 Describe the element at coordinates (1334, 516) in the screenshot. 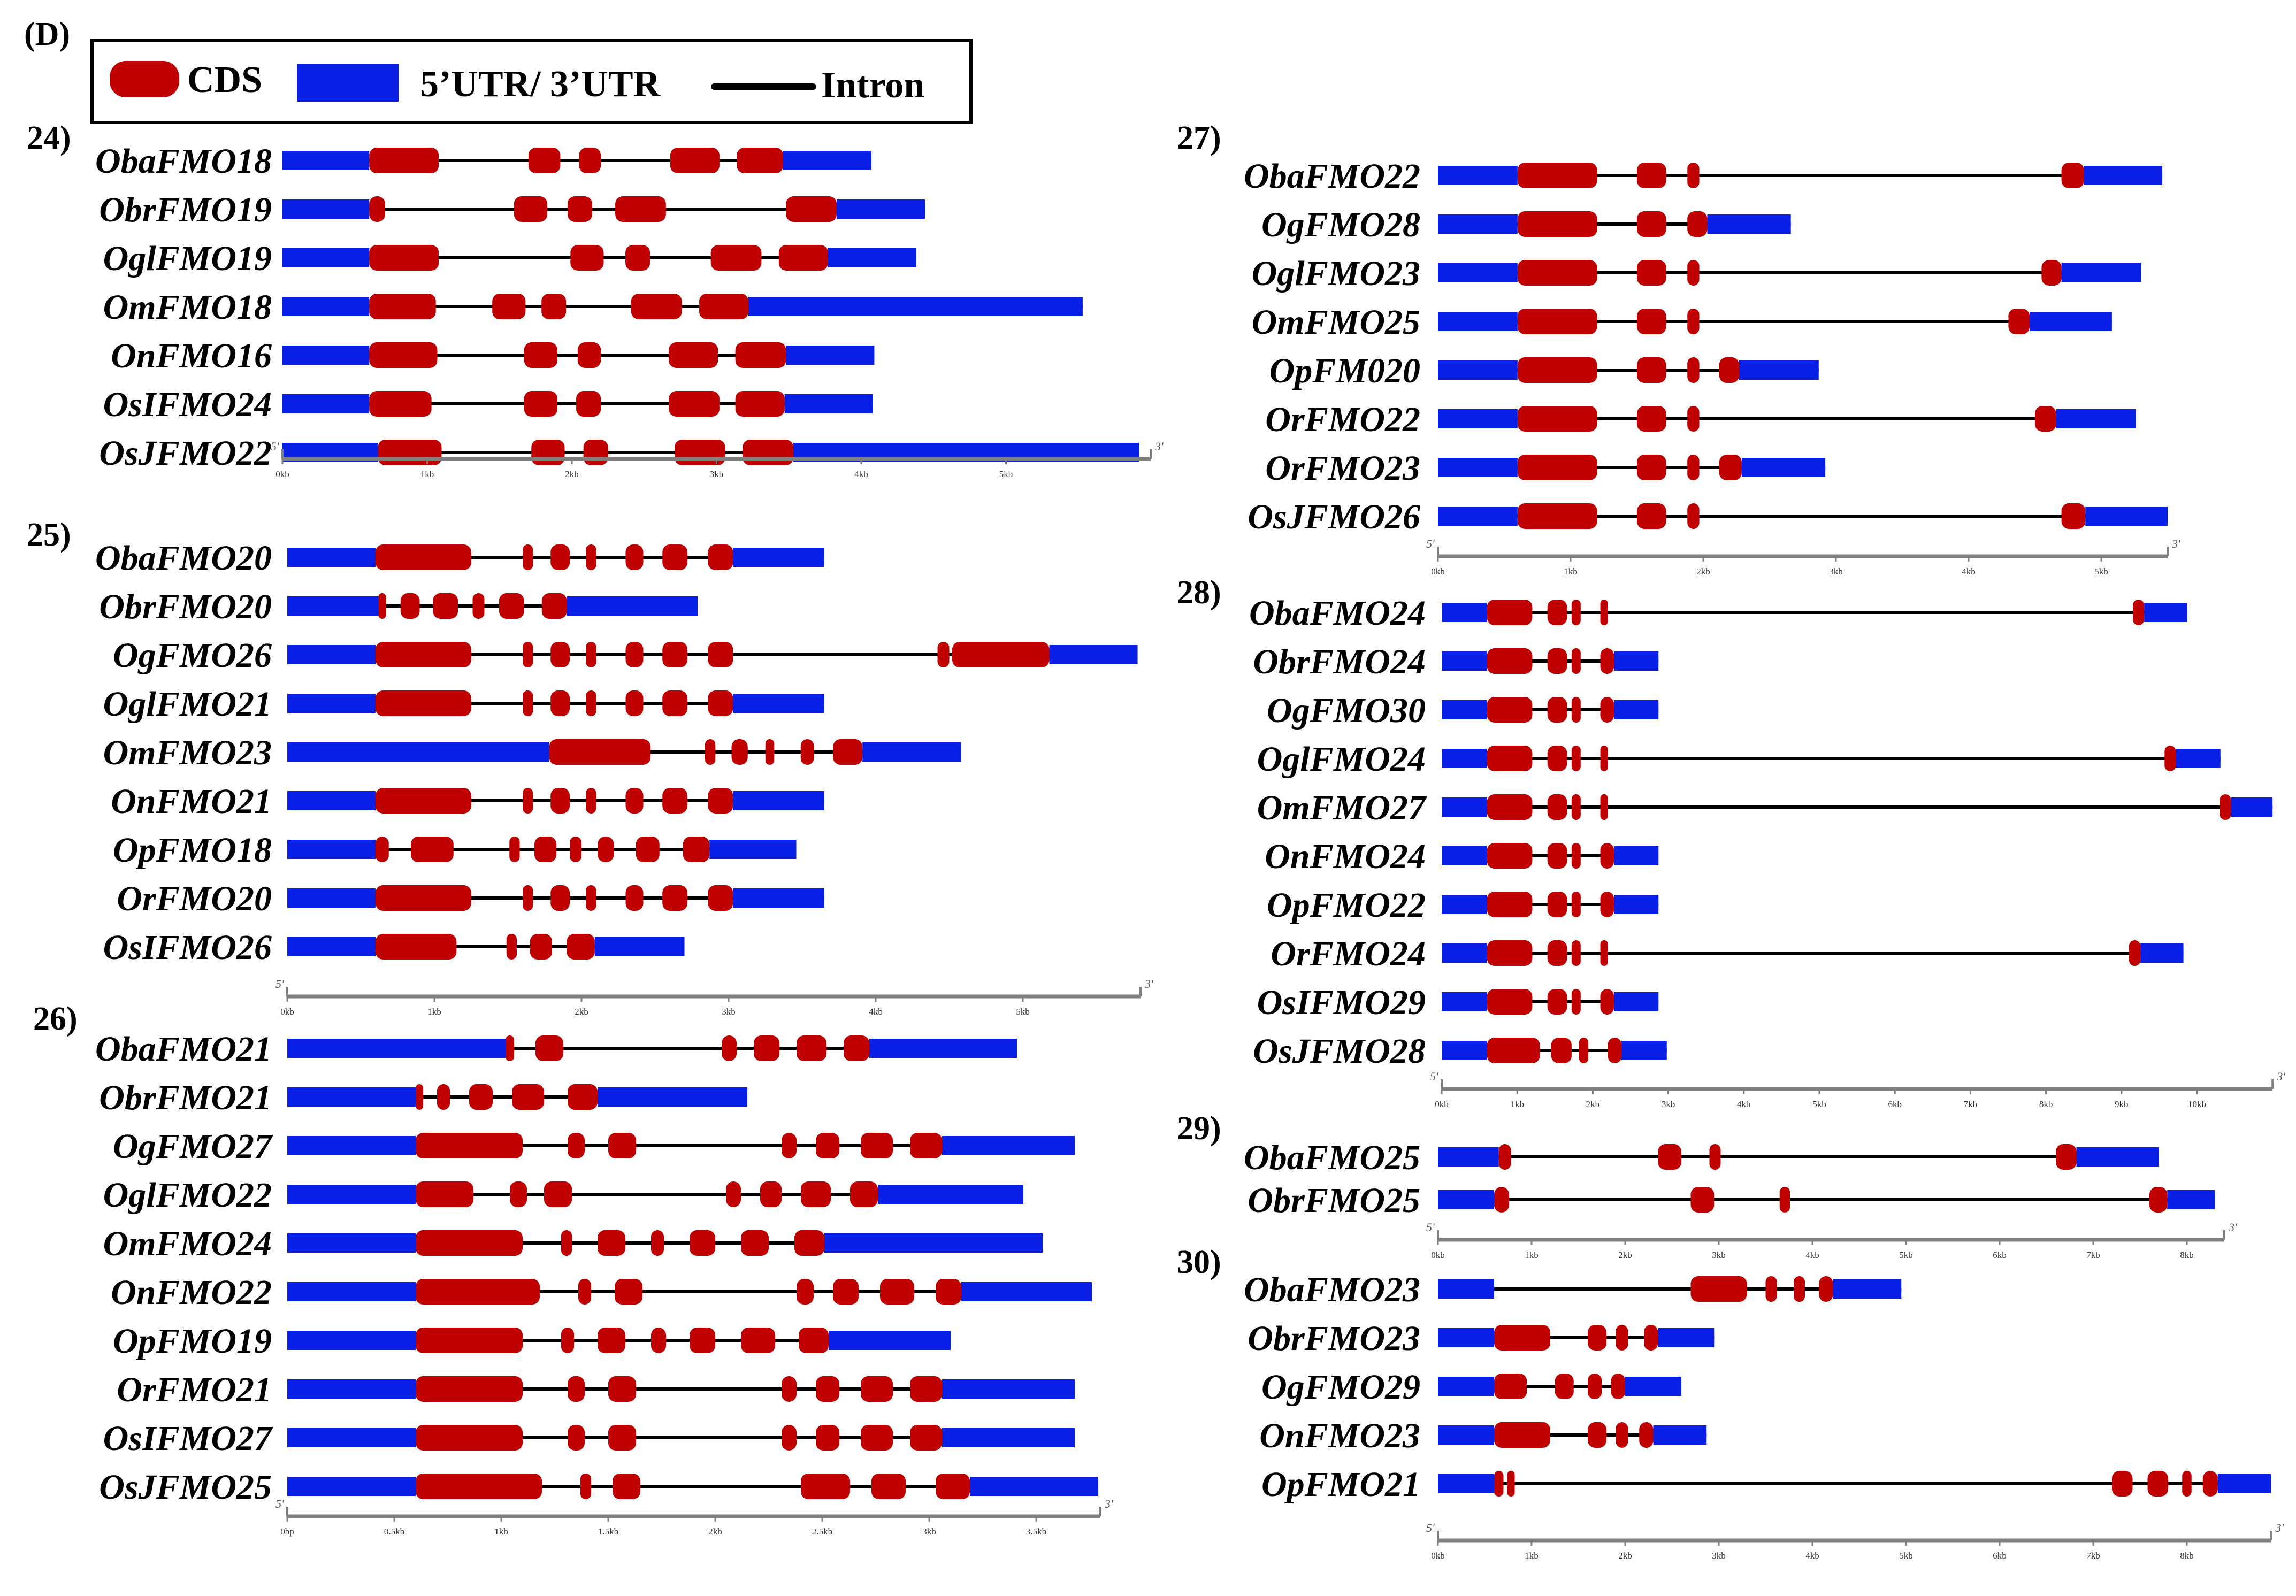

I see `gene-name: OsJFMO26` at that location.